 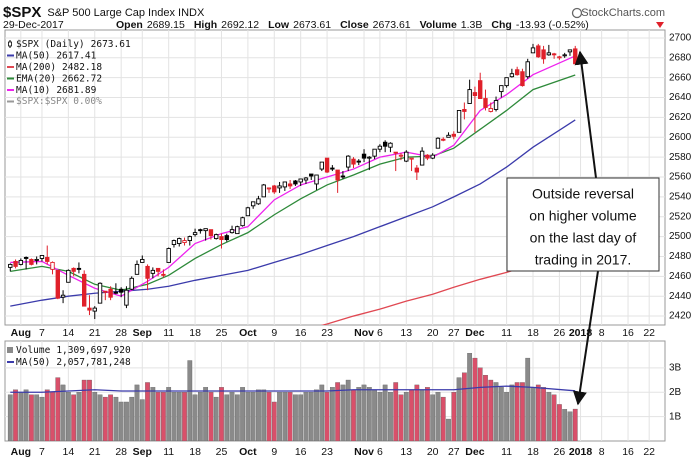 What do you see at coordinates (93, 362) in the screenshot?
I see `legend-value: 2,057,781,248` at bounding box center [93, 362].